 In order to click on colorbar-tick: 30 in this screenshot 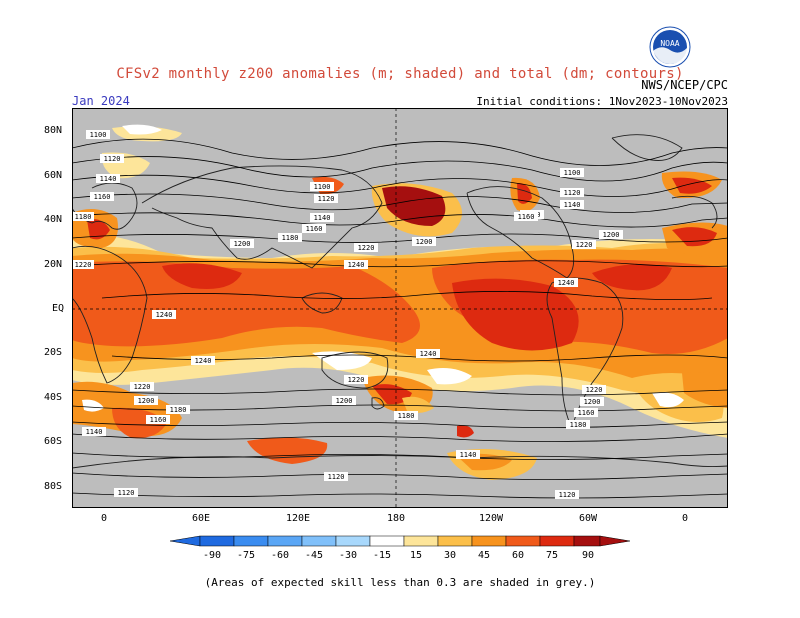, I will do `click(450, 555)`.